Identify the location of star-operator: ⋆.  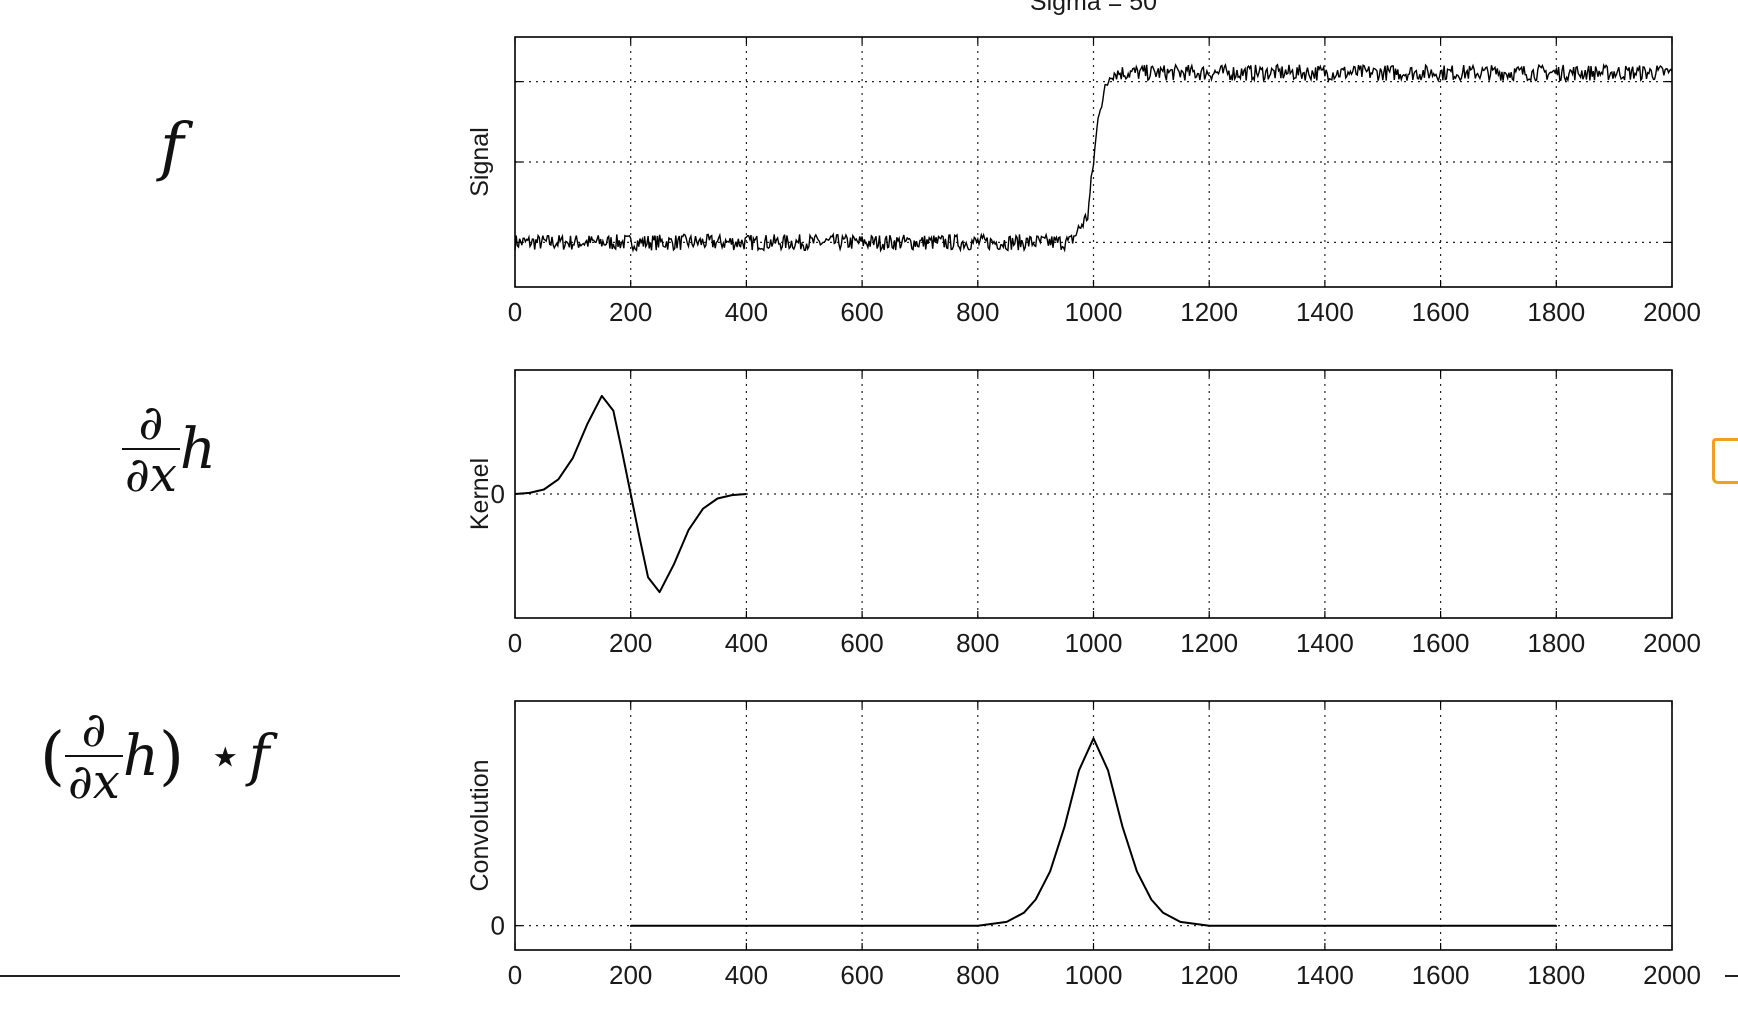
(225, 756).